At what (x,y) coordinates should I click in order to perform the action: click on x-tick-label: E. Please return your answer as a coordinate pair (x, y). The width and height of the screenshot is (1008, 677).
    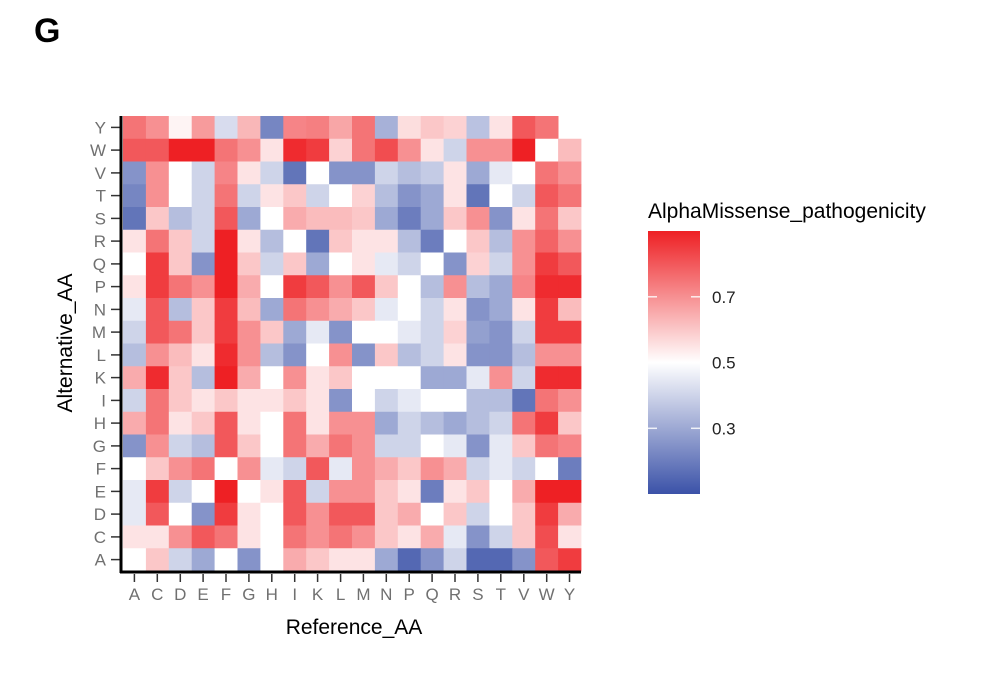
    Looking at the image, I should click on (202, 594).